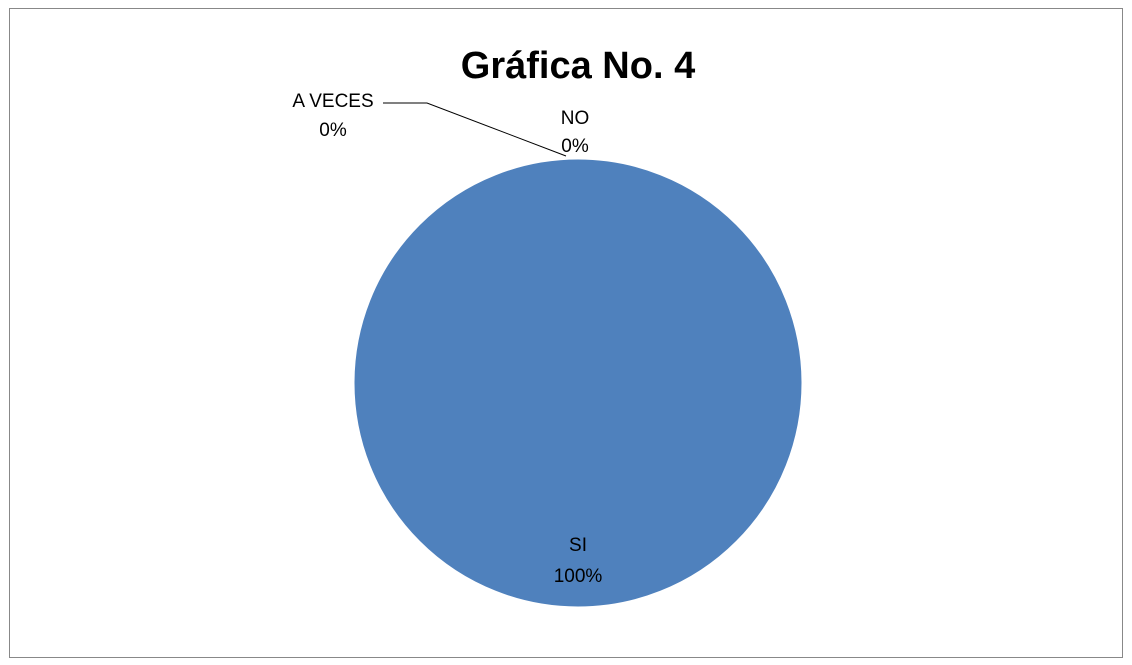 The width and height of the screenshot is (1132, 665). I want to click on data-label-si-name: SI, so click(578, 545).